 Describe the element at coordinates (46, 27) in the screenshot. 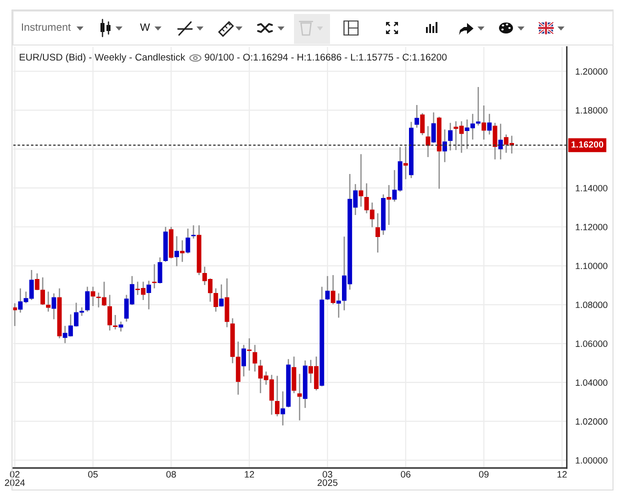

I see `text: Instrument` at that location.